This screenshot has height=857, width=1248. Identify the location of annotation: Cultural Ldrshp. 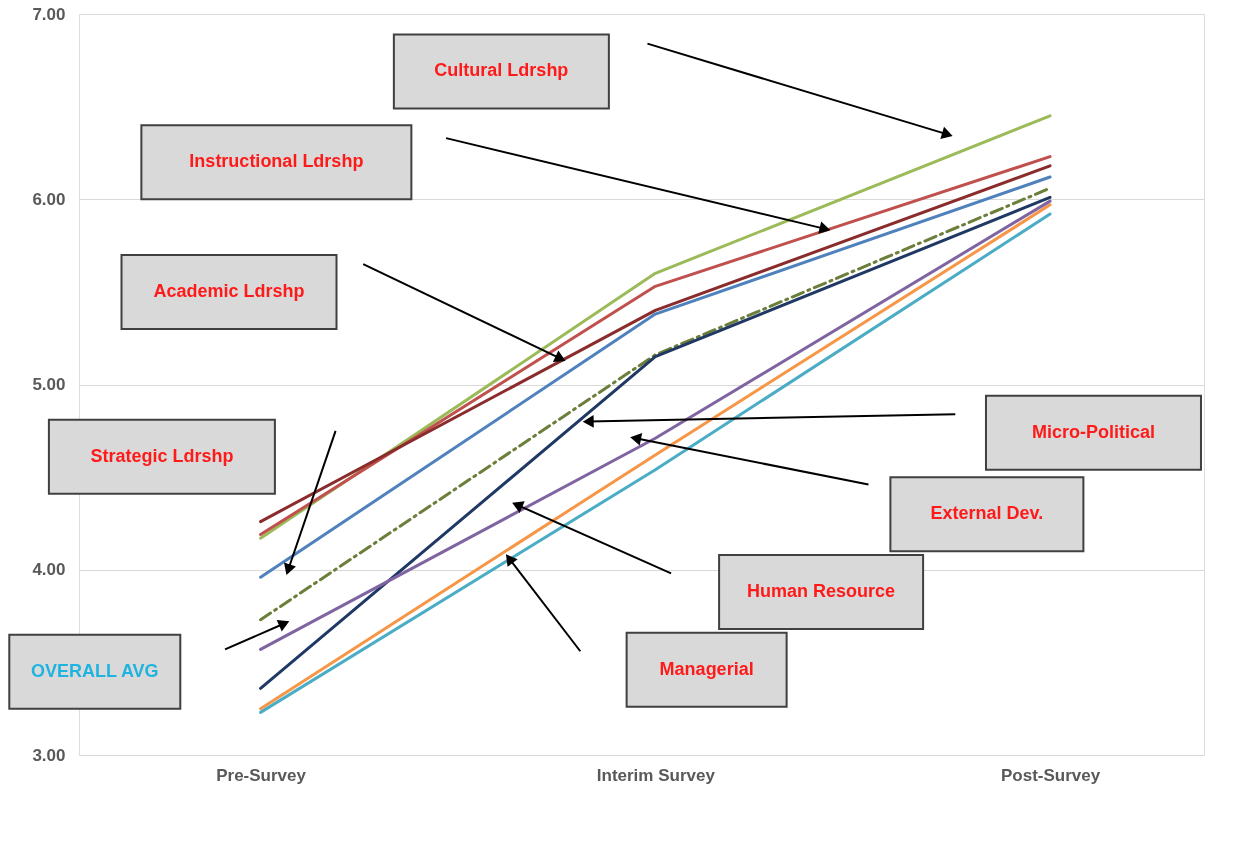
(501, 70).